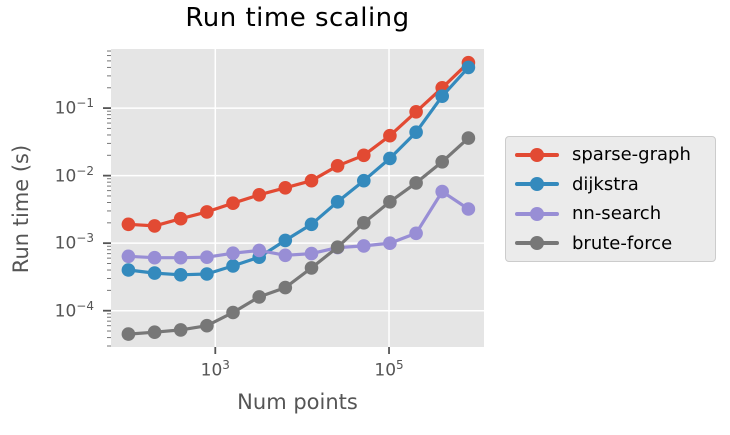 This screenshot has height=435, width=730. I want to click on legend-label: sparse-graph, so click(631, 155).